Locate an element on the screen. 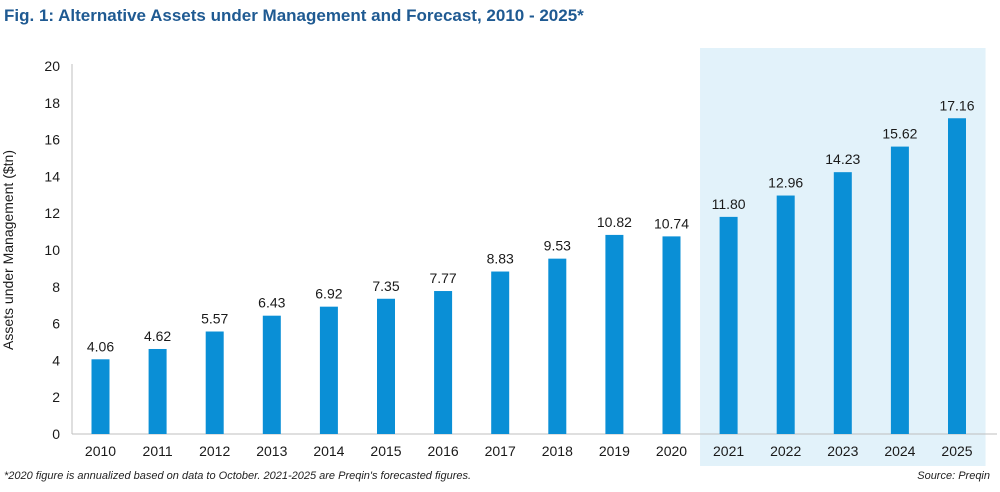 The height and width of the screenshot is (492, 1000). x-tick-label: 2025 is located at coordinates (956, 451).